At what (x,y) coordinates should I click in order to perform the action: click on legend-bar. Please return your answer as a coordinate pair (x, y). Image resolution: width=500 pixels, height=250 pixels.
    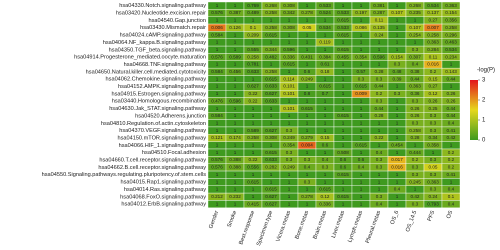
    Looking at the image, I should click on (474, 110).